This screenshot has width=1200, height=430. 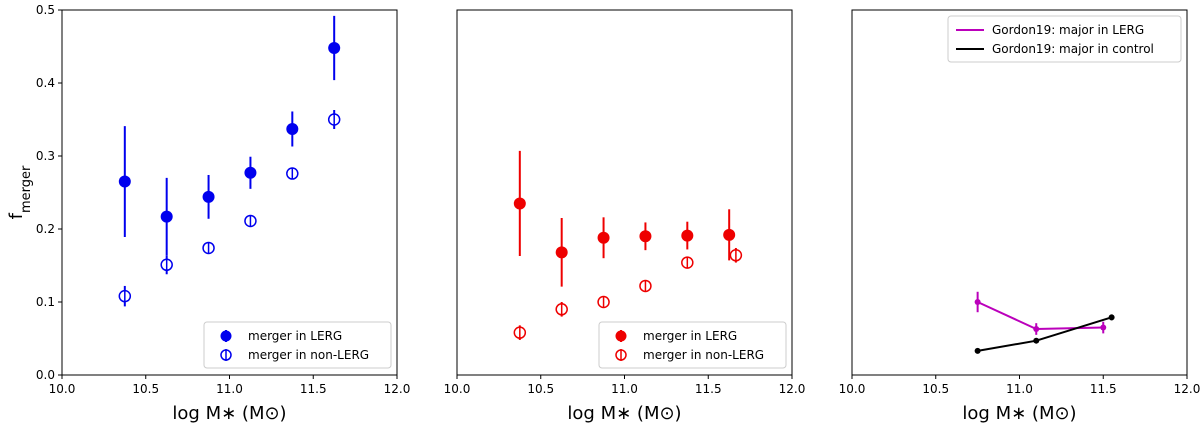 I want to click on series-gordon19-major-in-control, so click(x=1044, y=334).